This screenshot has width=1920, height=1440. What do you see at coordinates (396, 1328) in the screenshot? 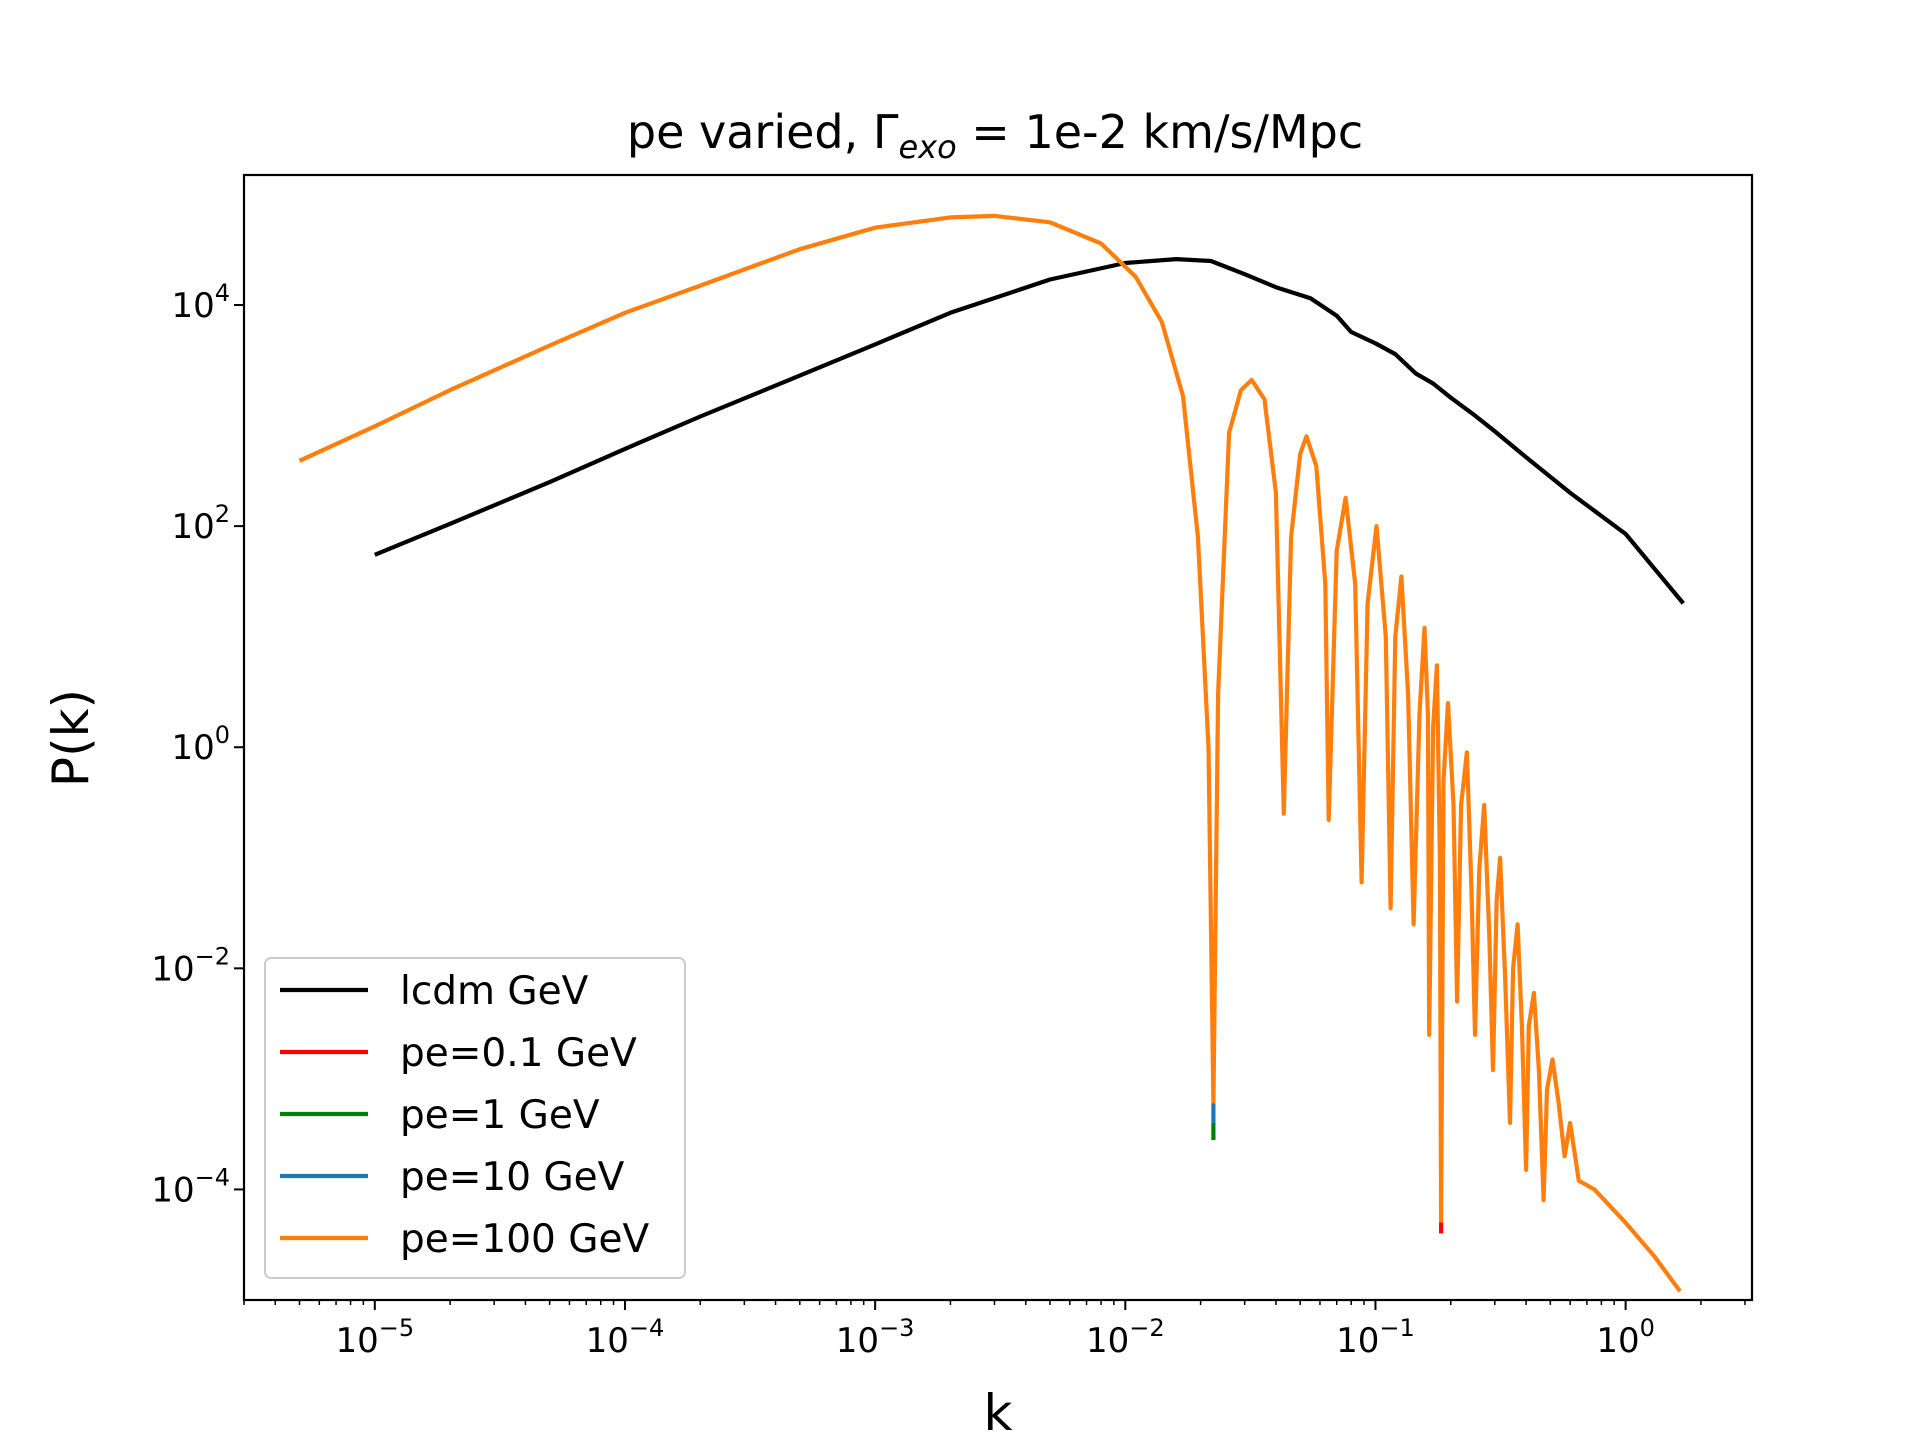
I see `x-tick-exponent: −5` at bounding box center [396, 1328].